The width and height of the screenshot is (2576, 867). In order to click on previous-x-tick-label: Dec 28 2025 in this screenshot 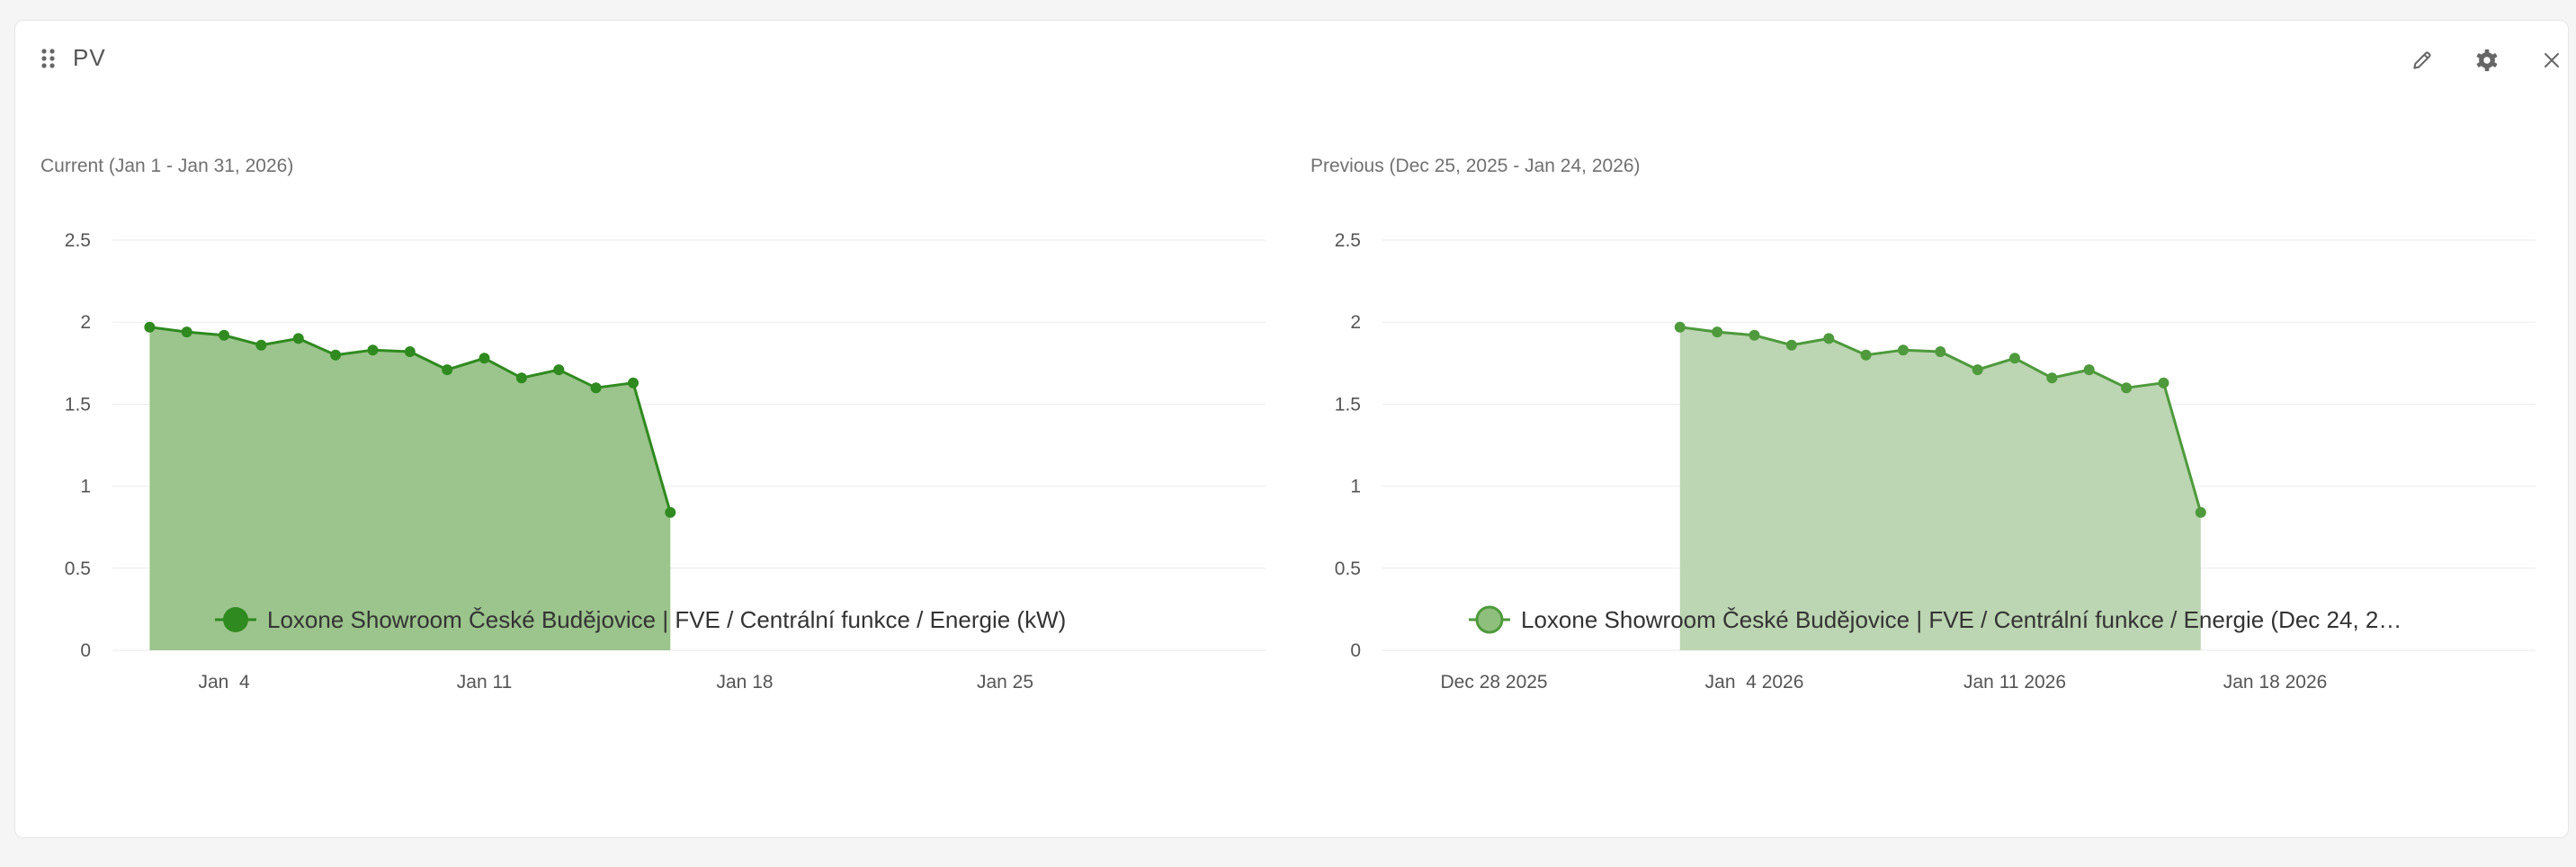, I will do `click(1494, 682)`.